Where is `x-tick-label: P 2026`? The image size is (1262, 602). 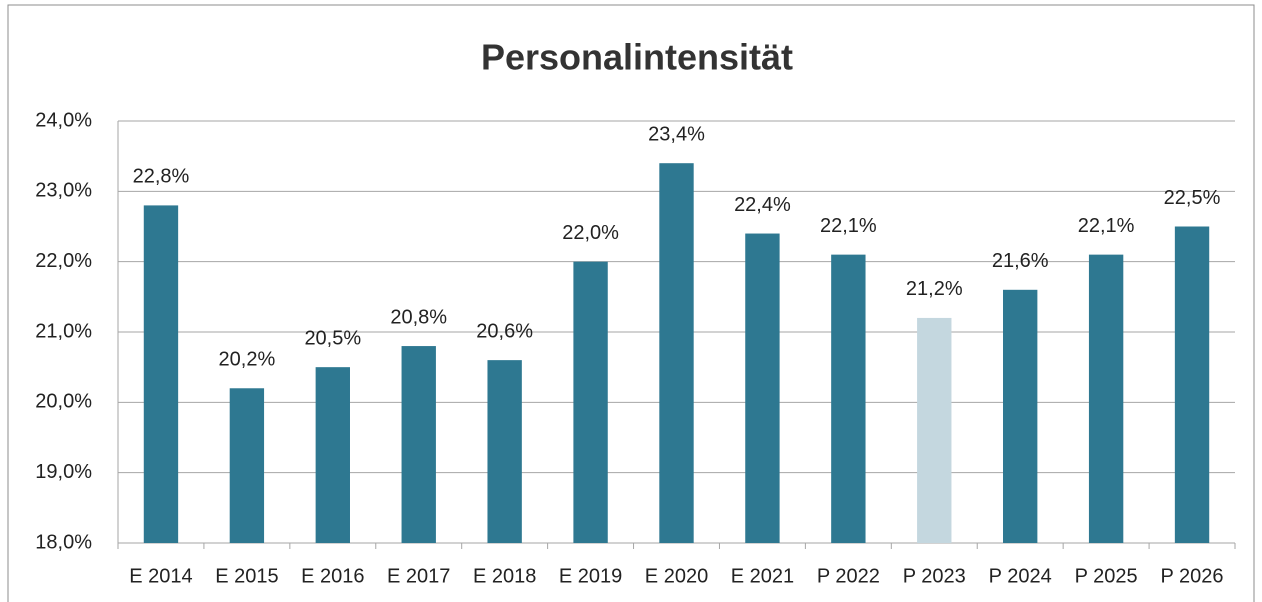
x-tick-label: P 2026 is located at coordinates (1192, 576).